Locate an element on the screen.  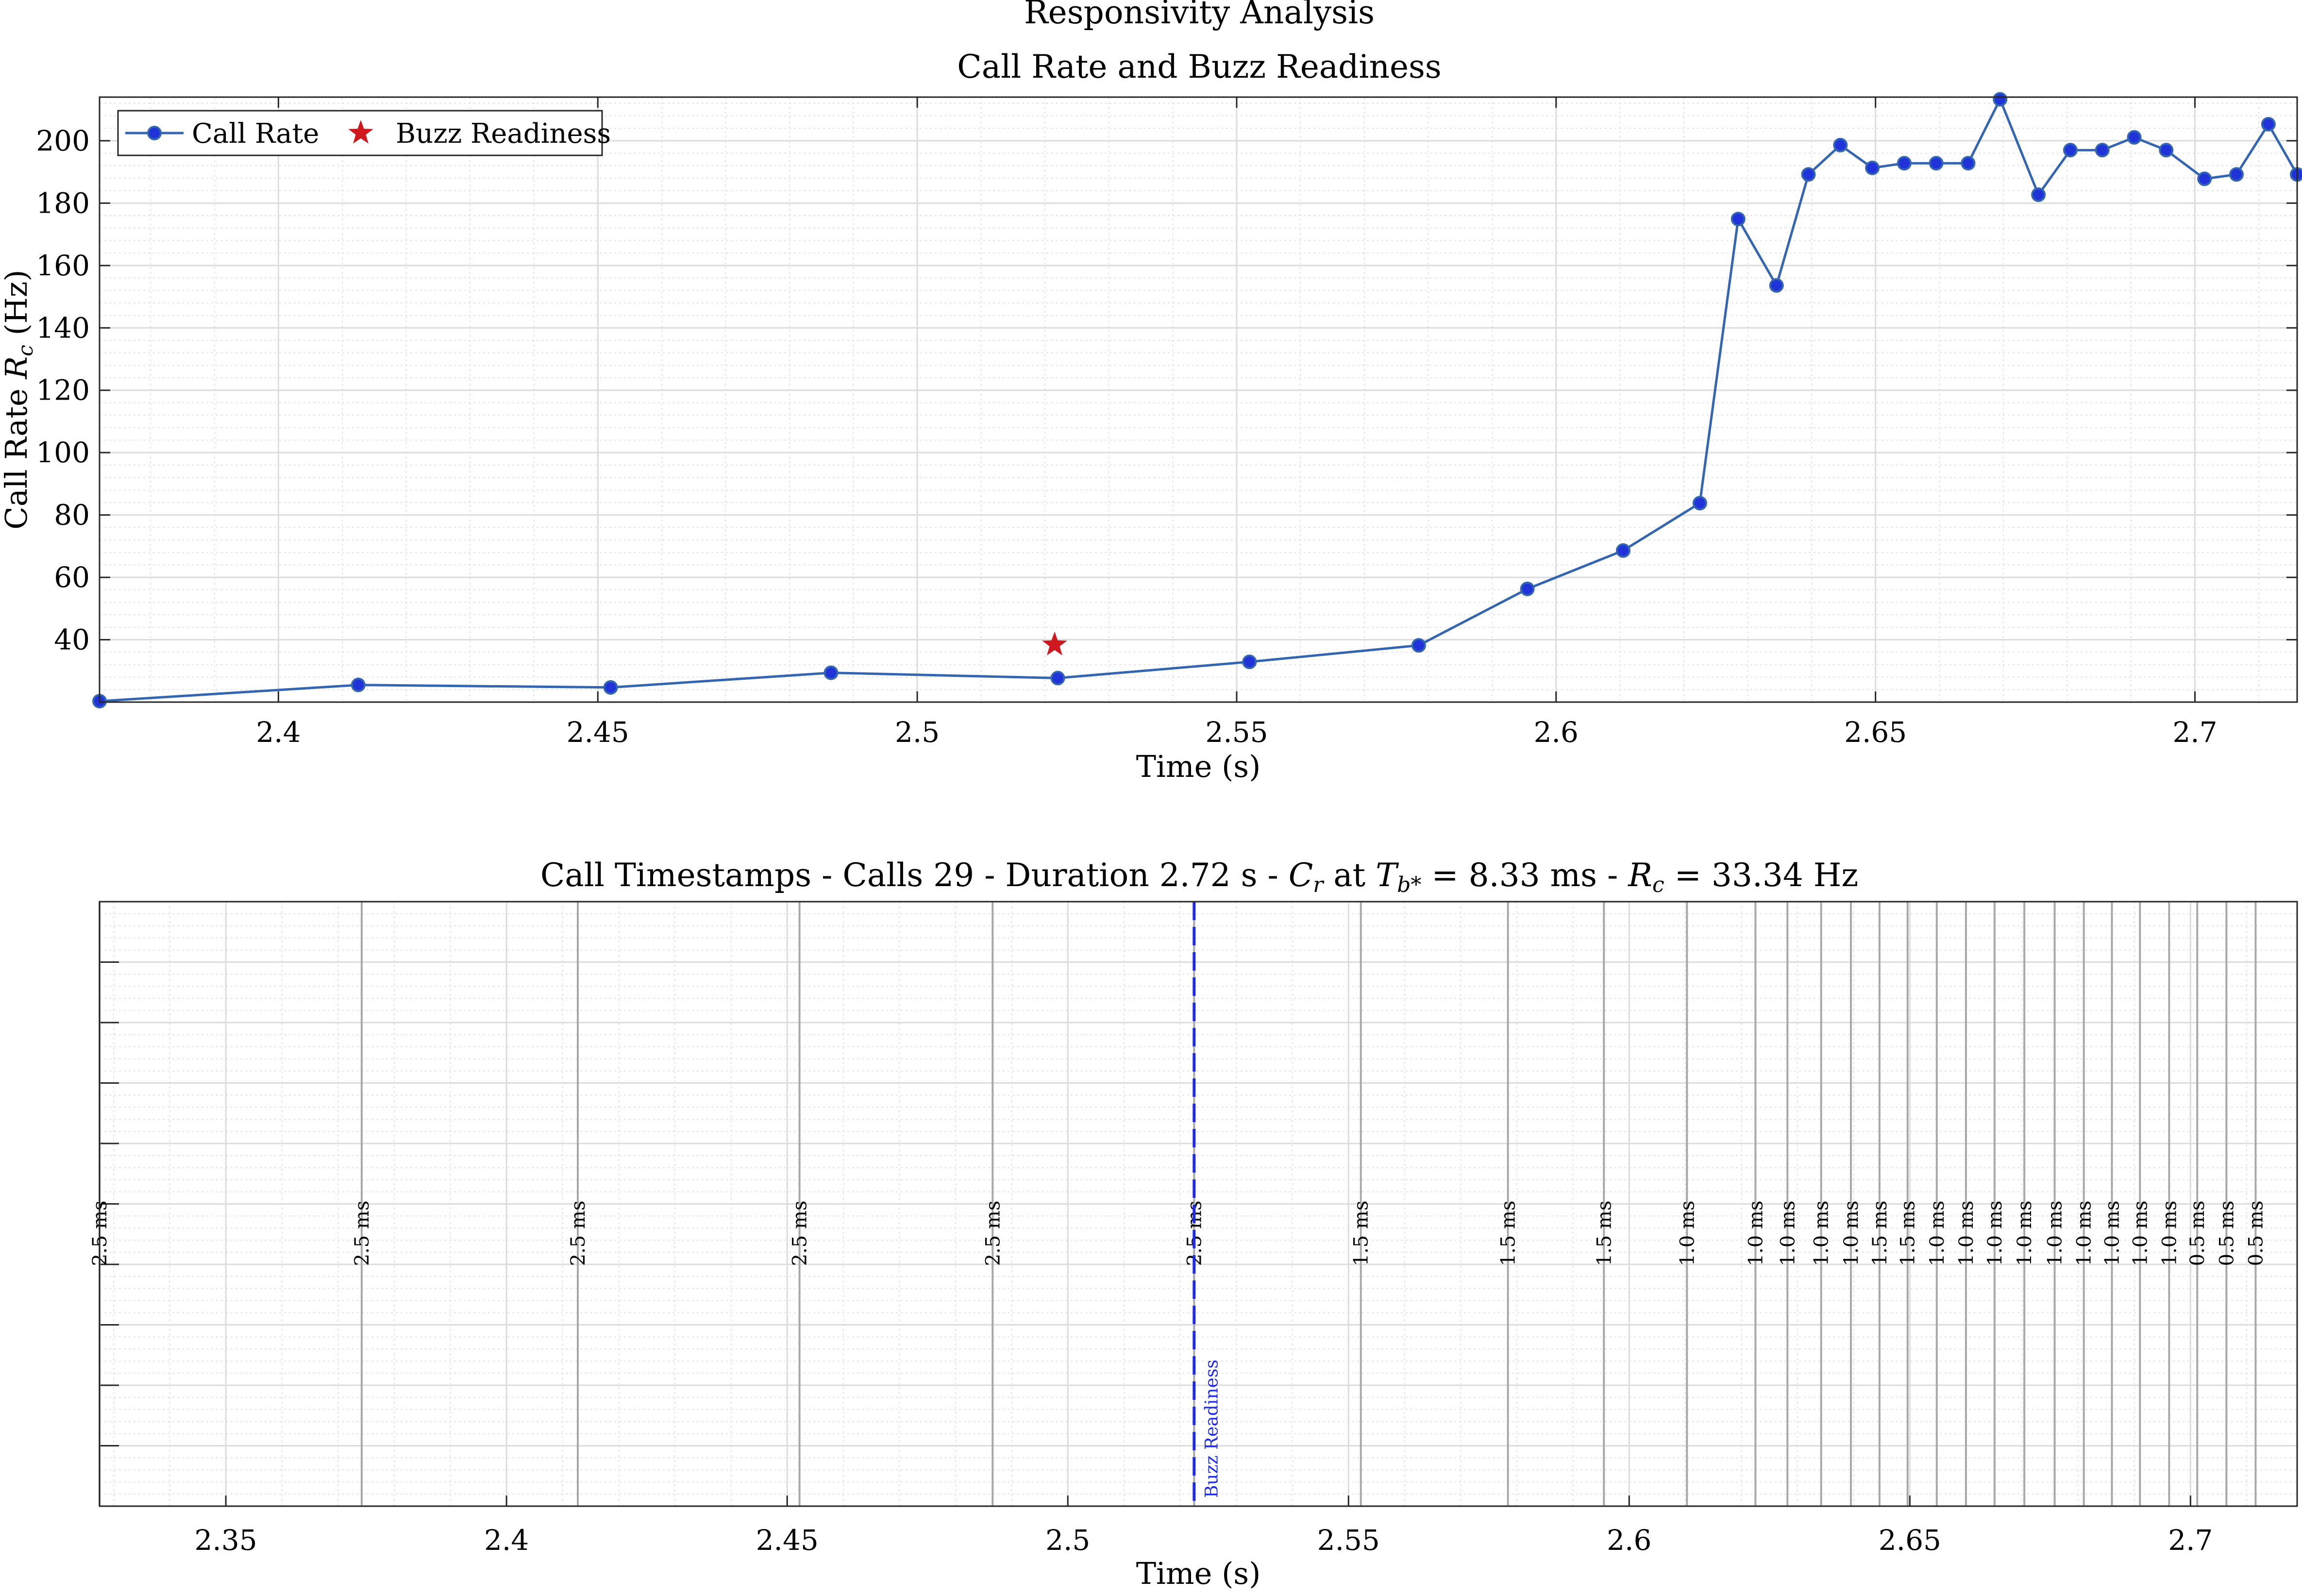
top-xtick-label: 2.55 is located at coordinates (1237, 732).